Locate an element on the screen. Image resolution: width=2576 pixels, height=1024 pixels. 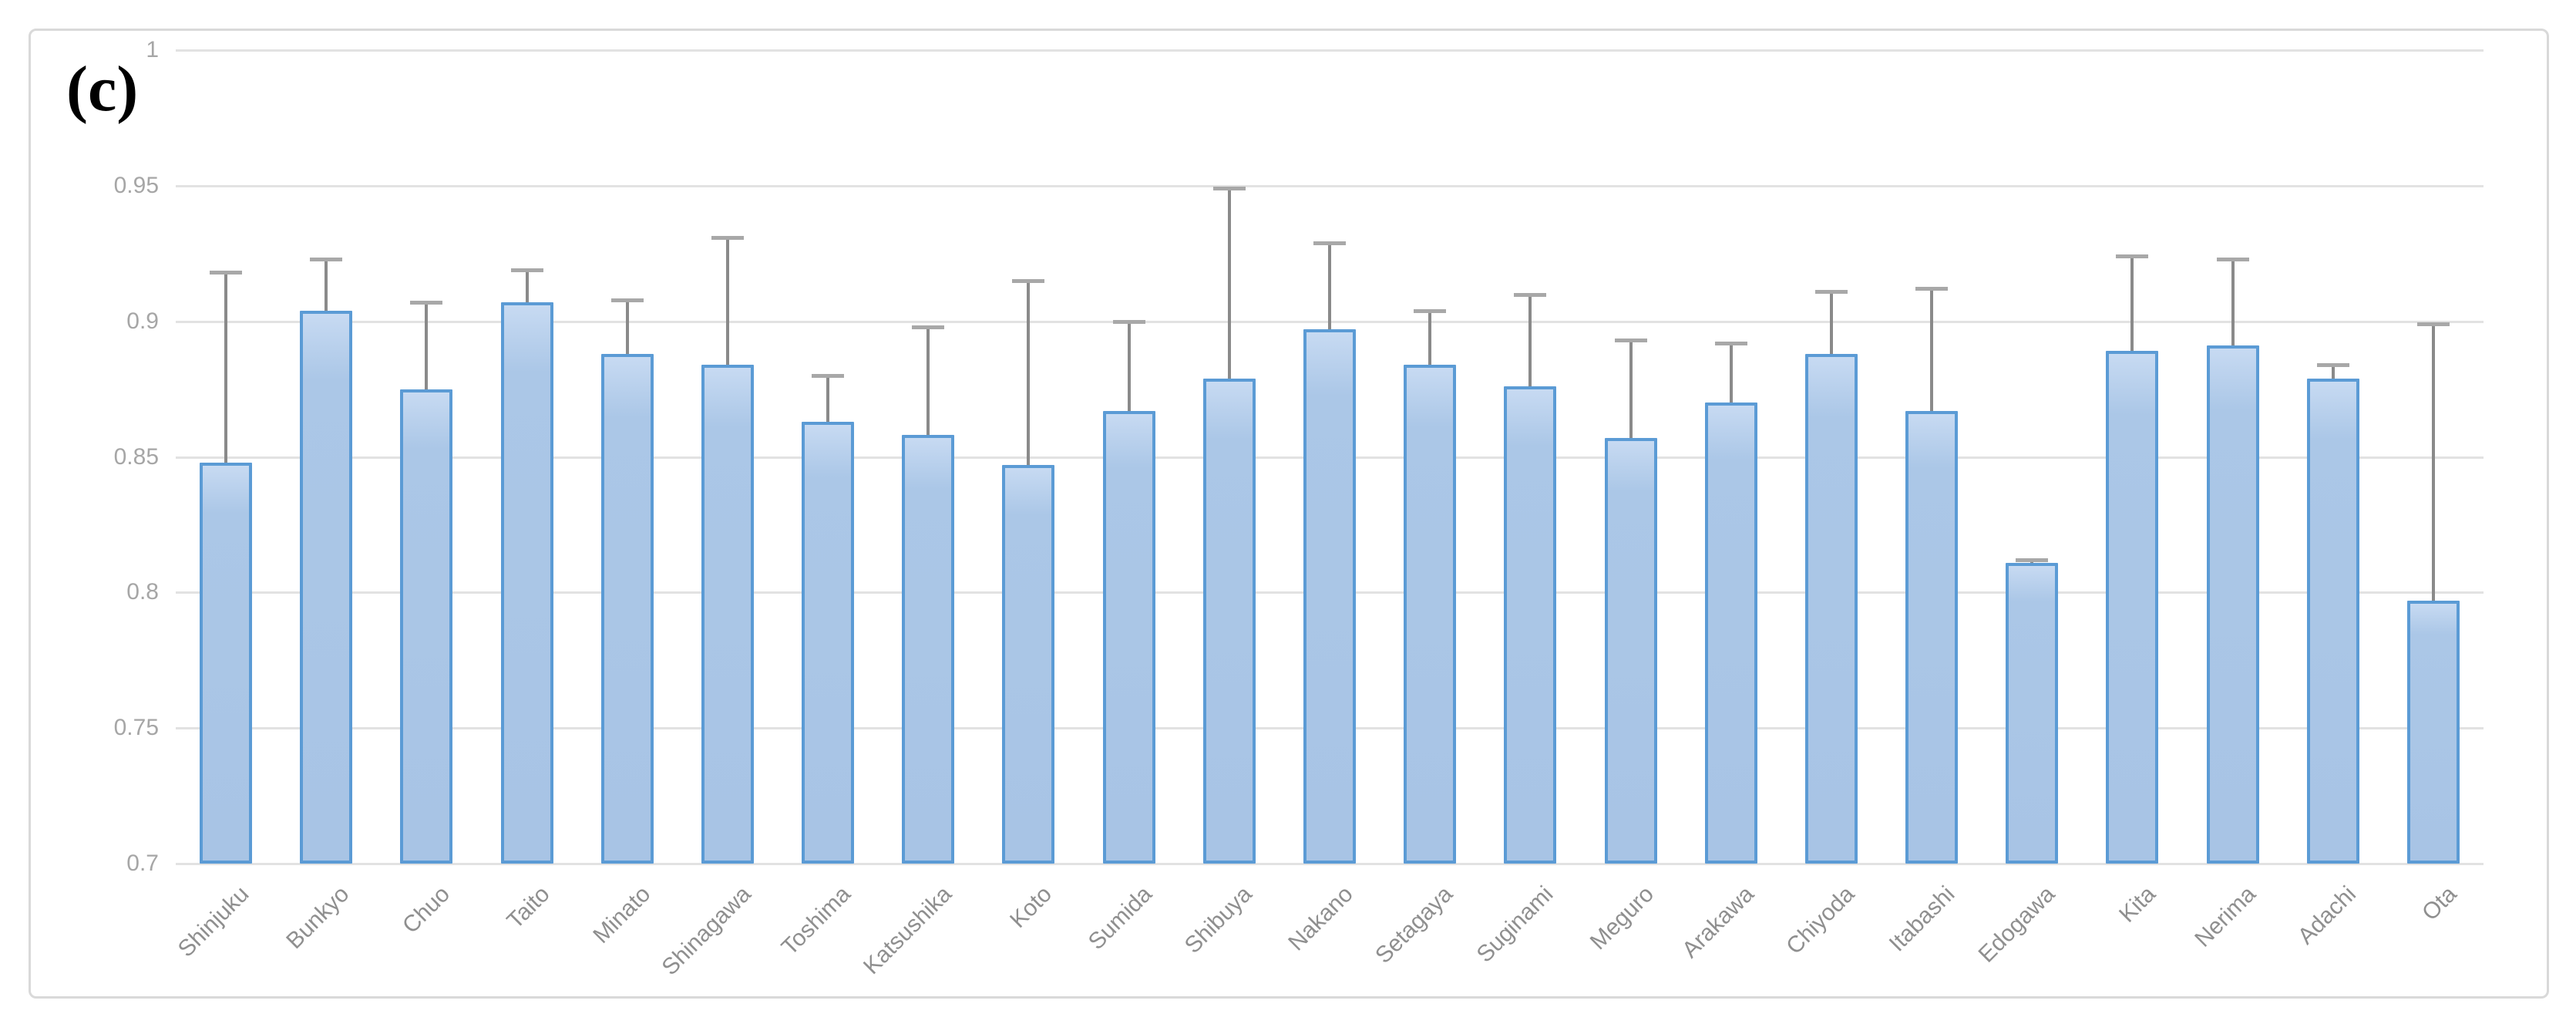
error-cap-shinagawa is located at coordinates (727, 237).